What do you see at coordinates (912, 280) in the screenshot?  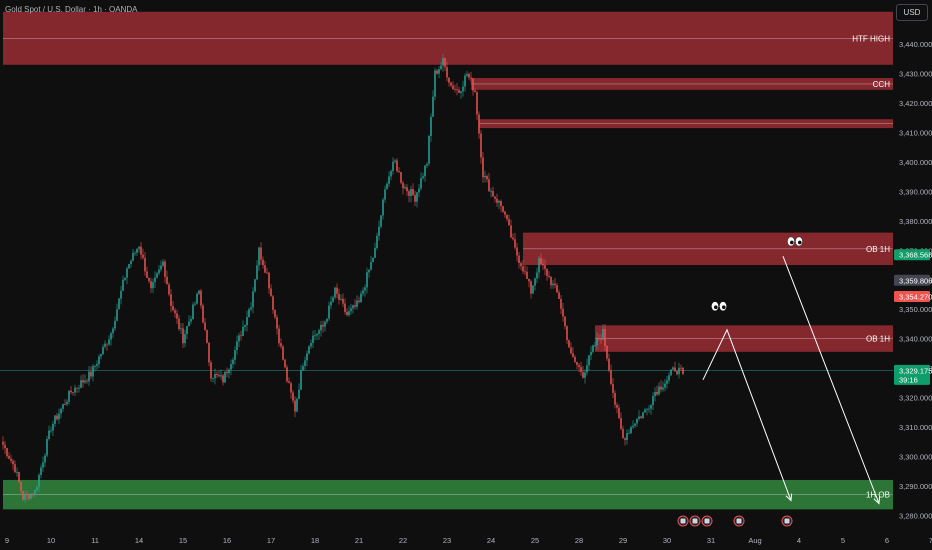 I see `price-tag` at bounding box center [912, 280].